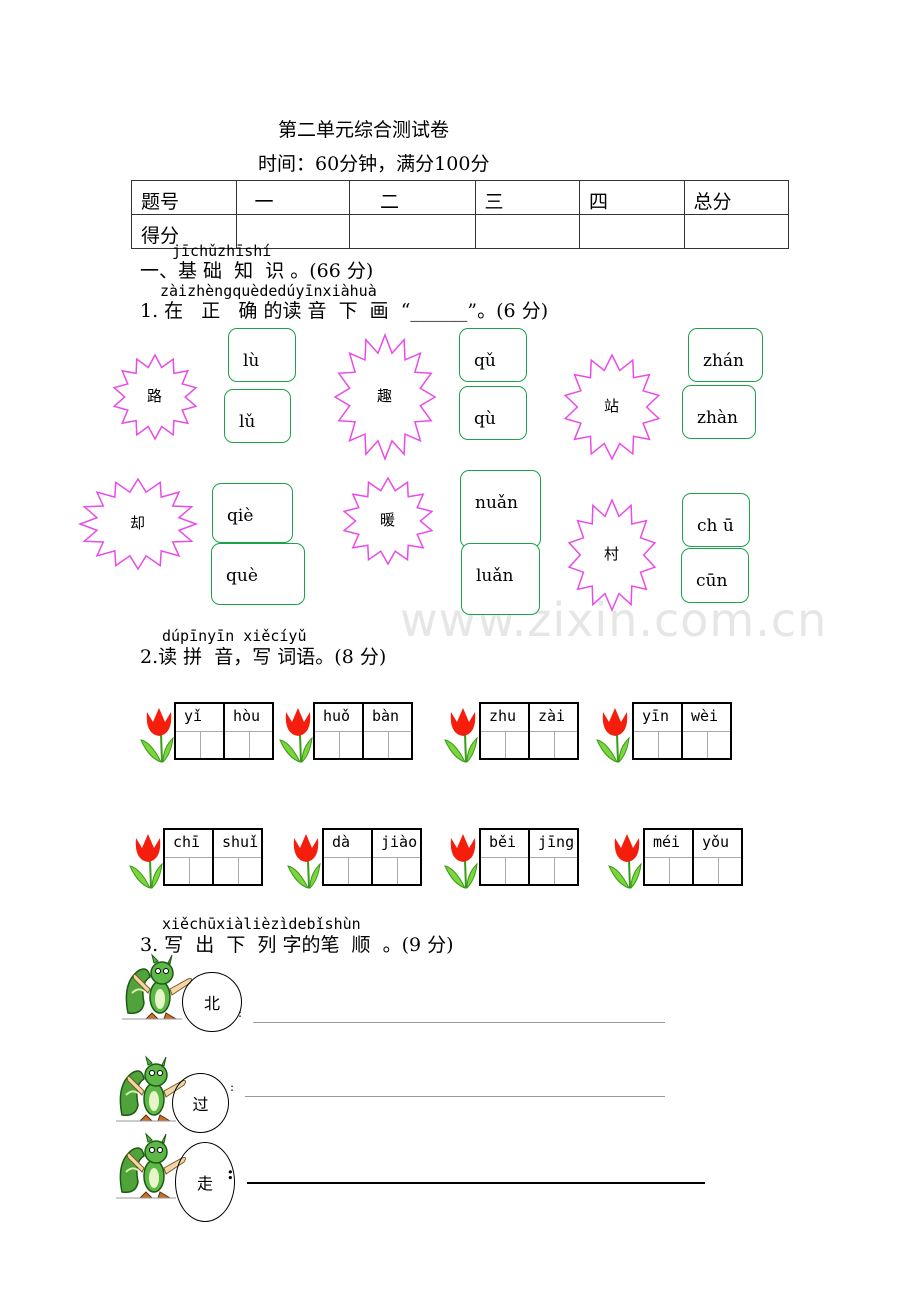 The width and height of the screenshot is (920, 1302). I want to click on writing-grid: yǐ hòu, so click(224, 731).